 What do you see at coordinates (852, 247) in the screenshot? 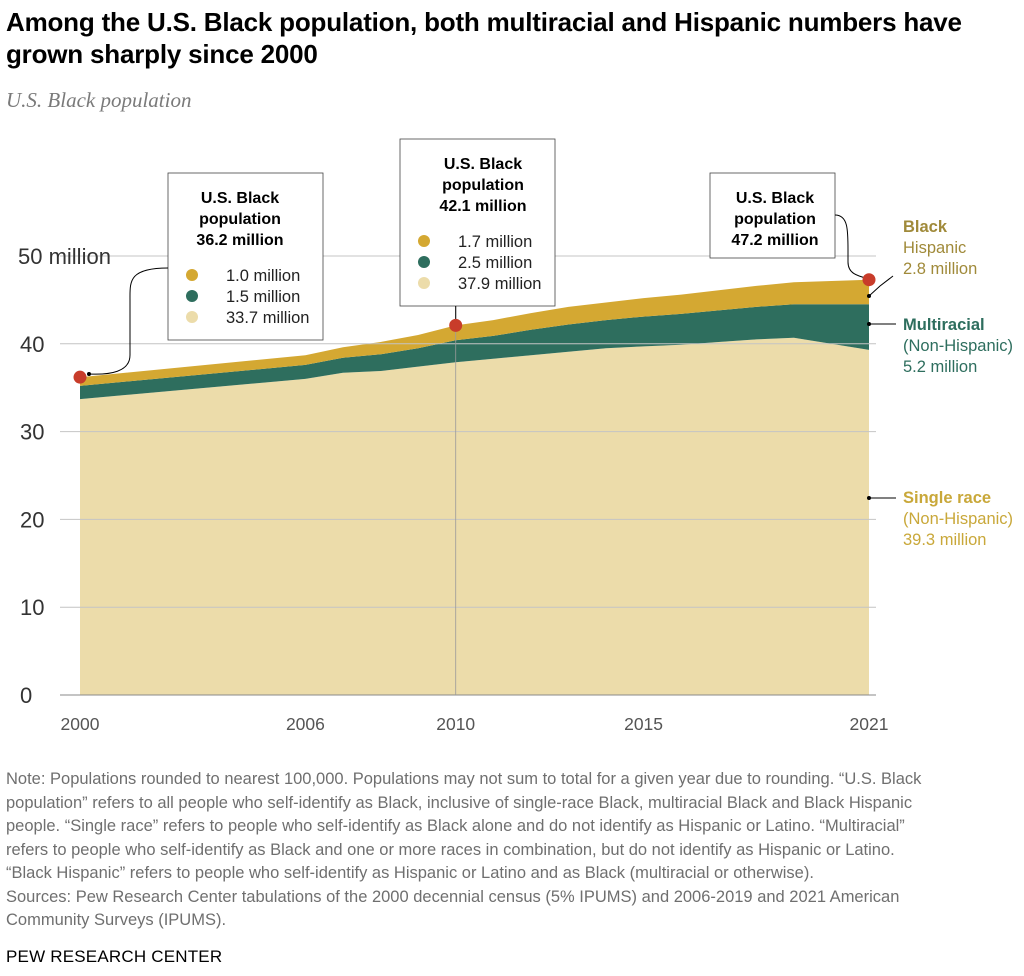
I see `callout-connector-2021` at bounding box center [852, 247].